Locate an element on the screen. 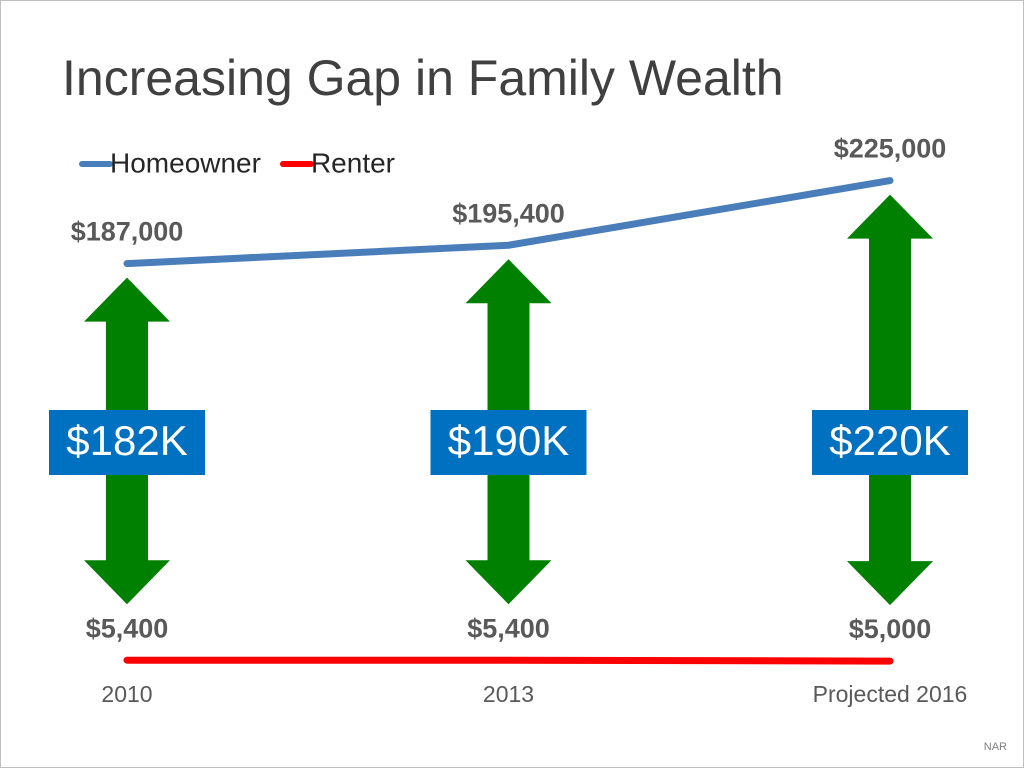 This screenshot has height=768, width=1024. data-label: $225,000 is located at coordinates (890, 149).